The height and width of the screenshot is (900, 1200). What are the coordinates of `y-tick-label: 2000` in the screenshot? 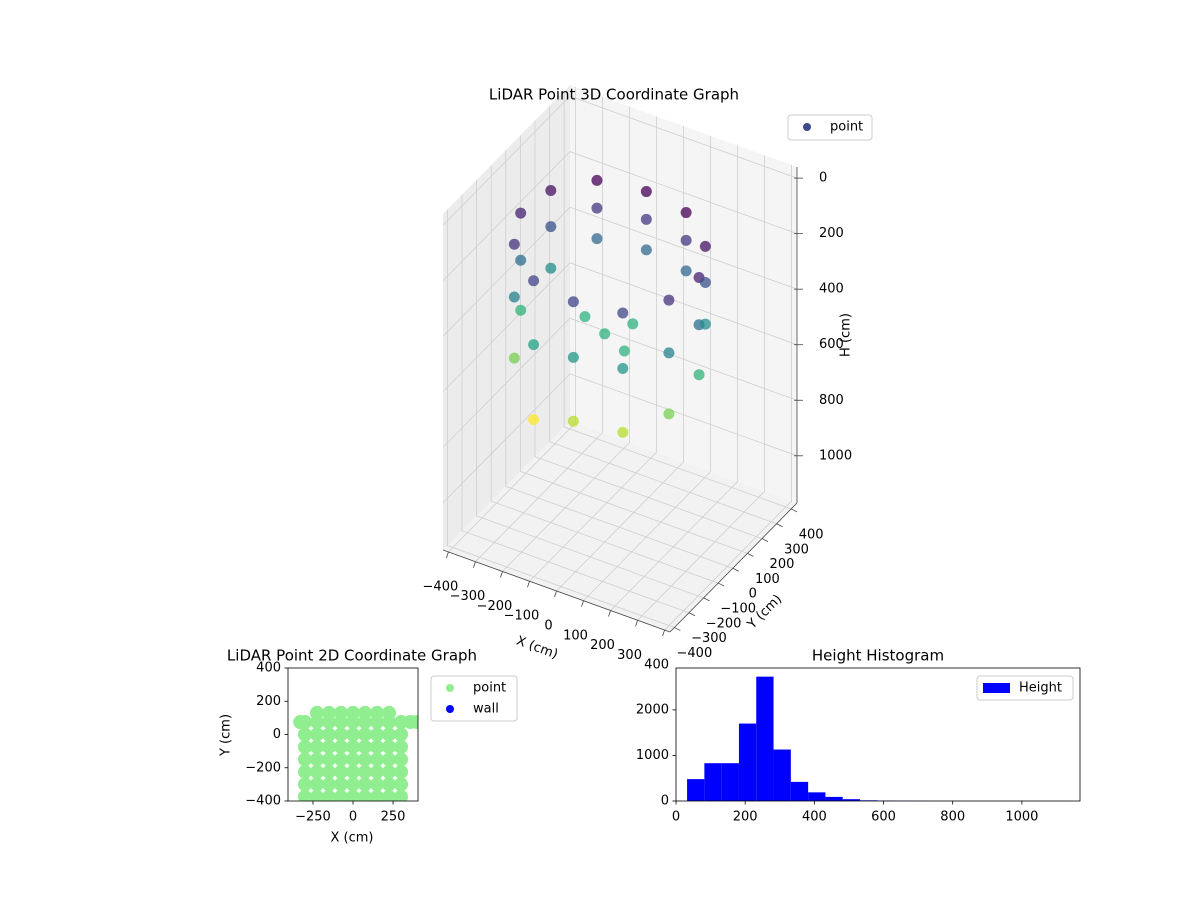 It's located at (652, 709).